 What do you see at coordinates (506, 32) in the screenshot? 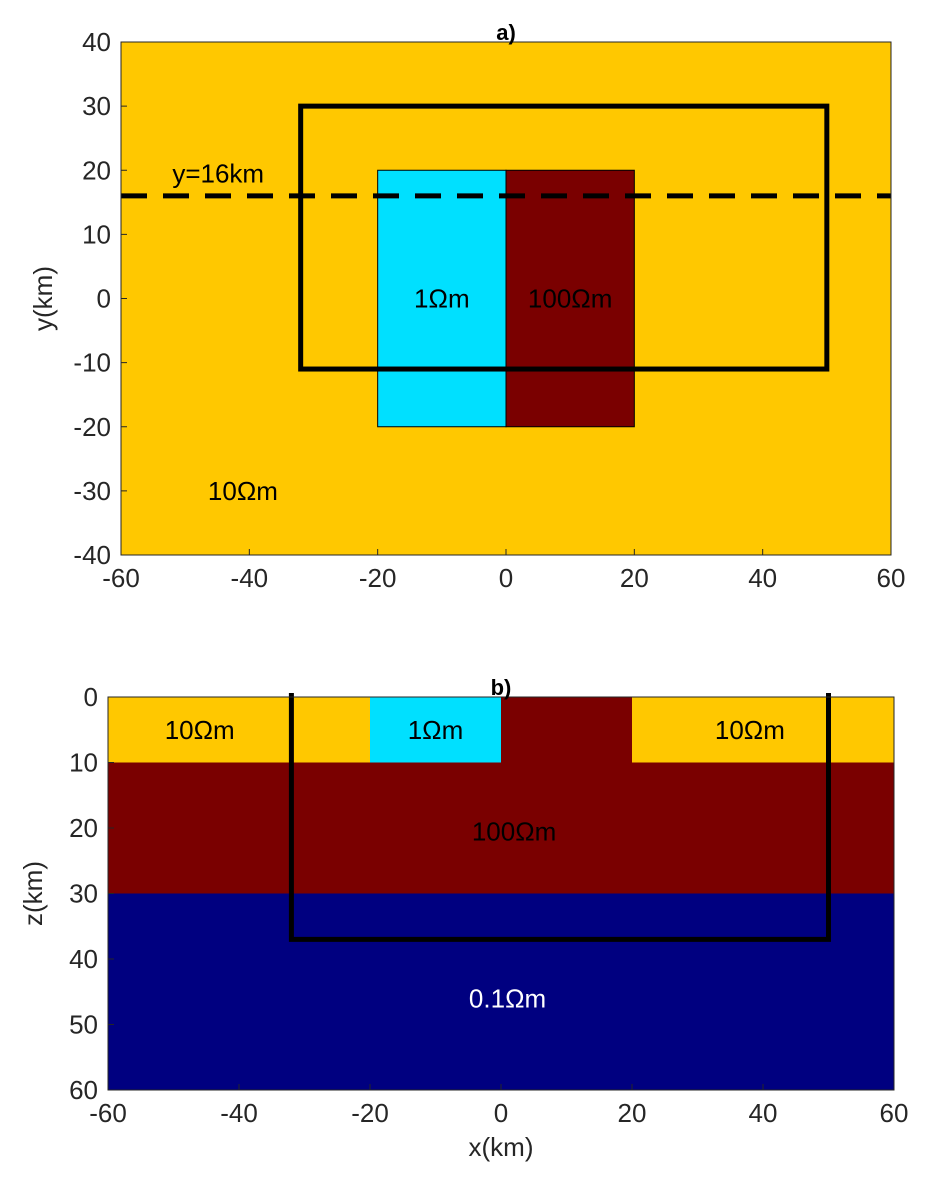
I see `panel-title: a)` at bounding box center [506, 32].